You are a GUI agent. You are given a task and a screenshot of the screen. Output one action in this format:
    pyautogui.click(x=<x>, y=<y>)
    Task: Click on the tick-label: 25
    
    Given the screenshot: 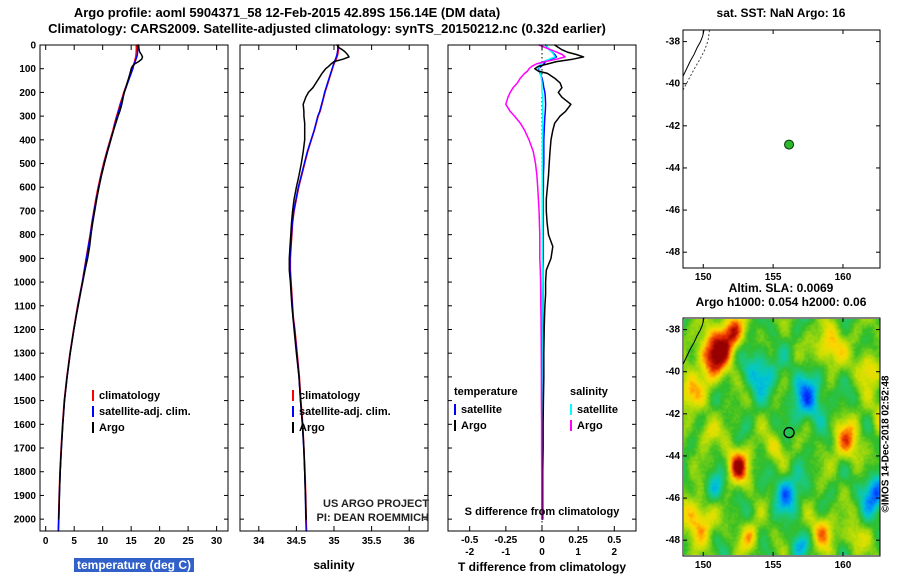 What is the action you would take?
    pyautogui.click(x=189, y=541)
    